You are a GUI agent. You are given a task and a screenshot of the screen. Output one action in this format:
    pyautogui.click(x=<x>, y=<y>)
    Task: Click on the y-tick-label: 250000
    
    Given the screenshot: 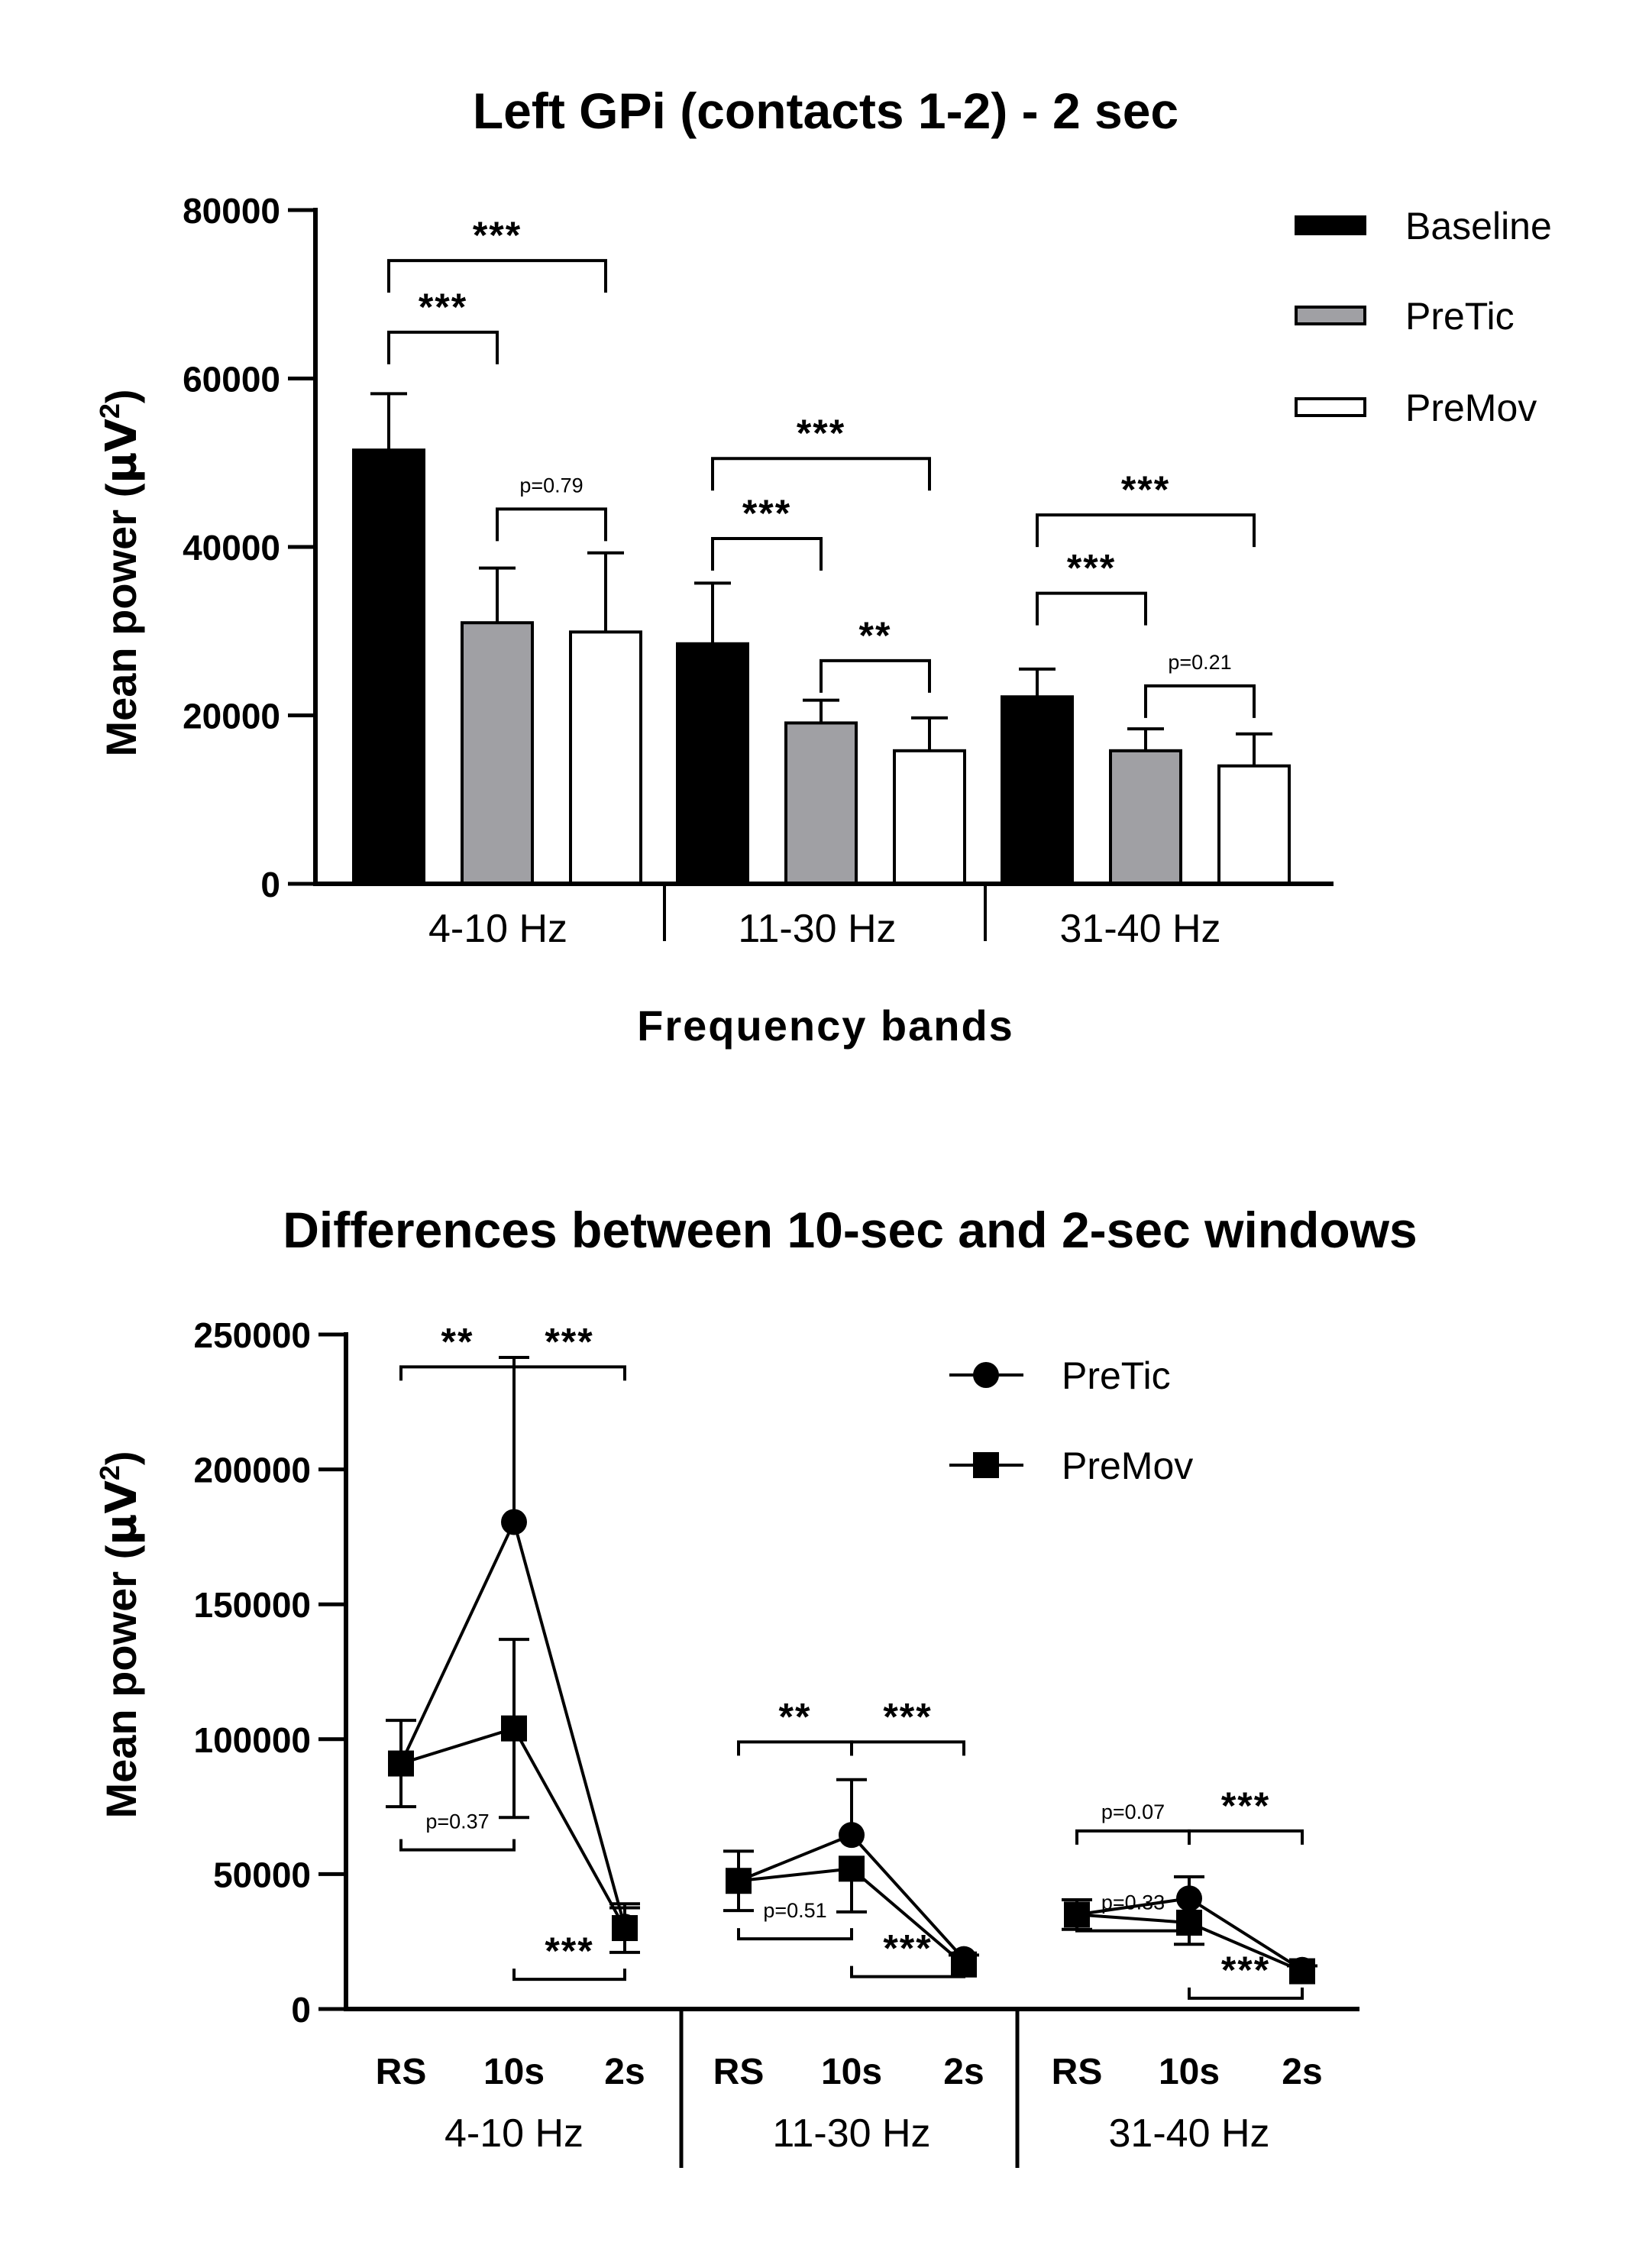 What is the action you would take?
    pyautogui.click(x=253, y=1335)
    